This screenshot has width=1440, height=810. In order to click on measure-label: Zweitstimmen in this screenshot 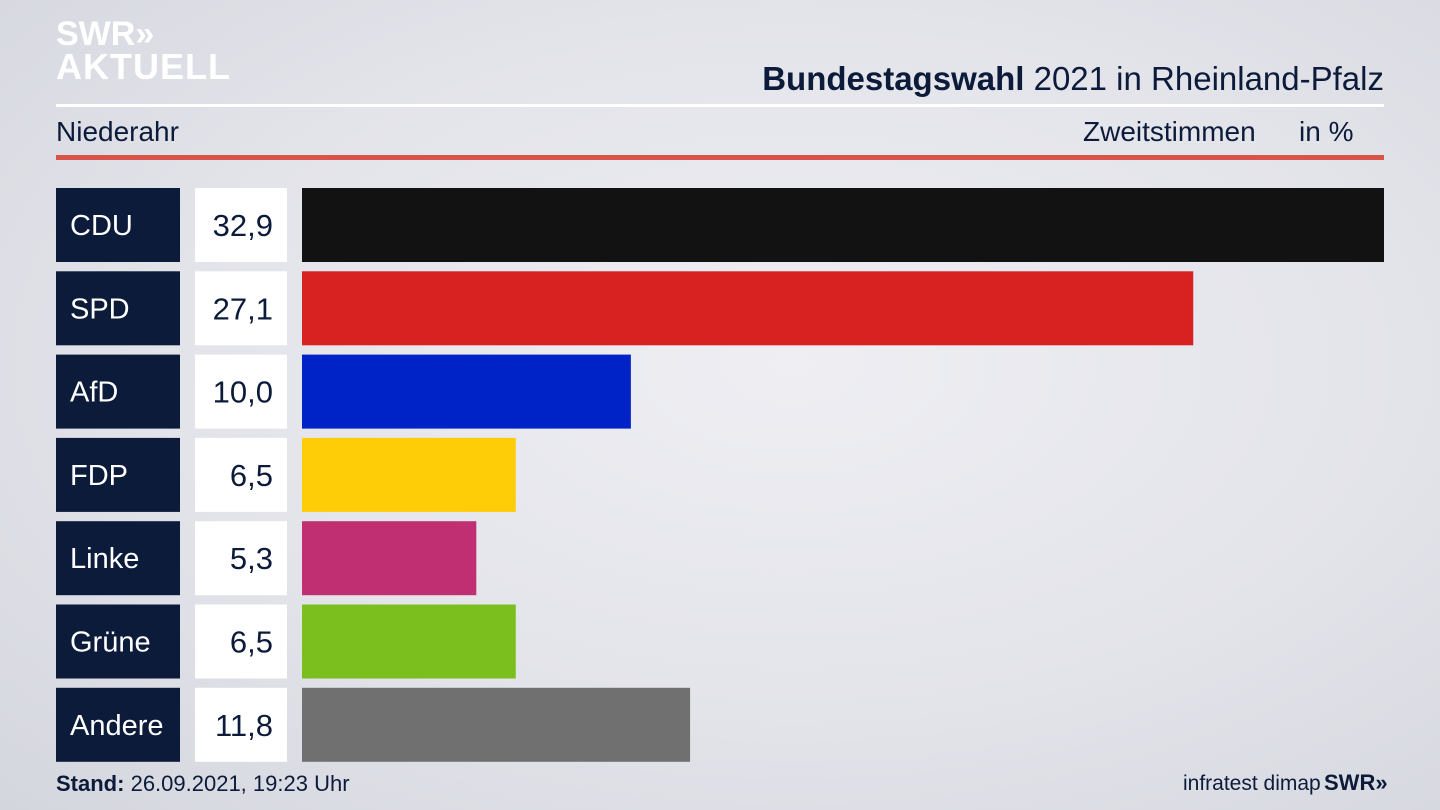, I will do `click(1169, 131)`.